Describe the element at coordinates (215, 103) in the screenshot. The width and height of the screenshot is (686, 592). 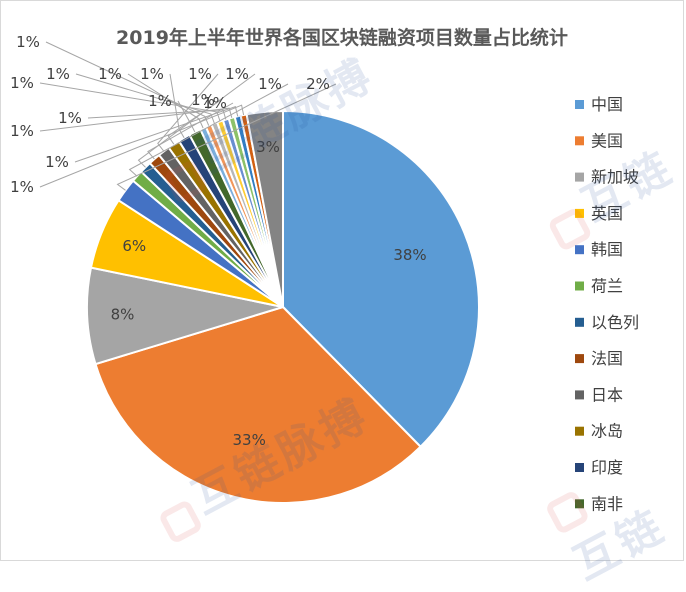
I see `data-label-7: 1%` at that location.